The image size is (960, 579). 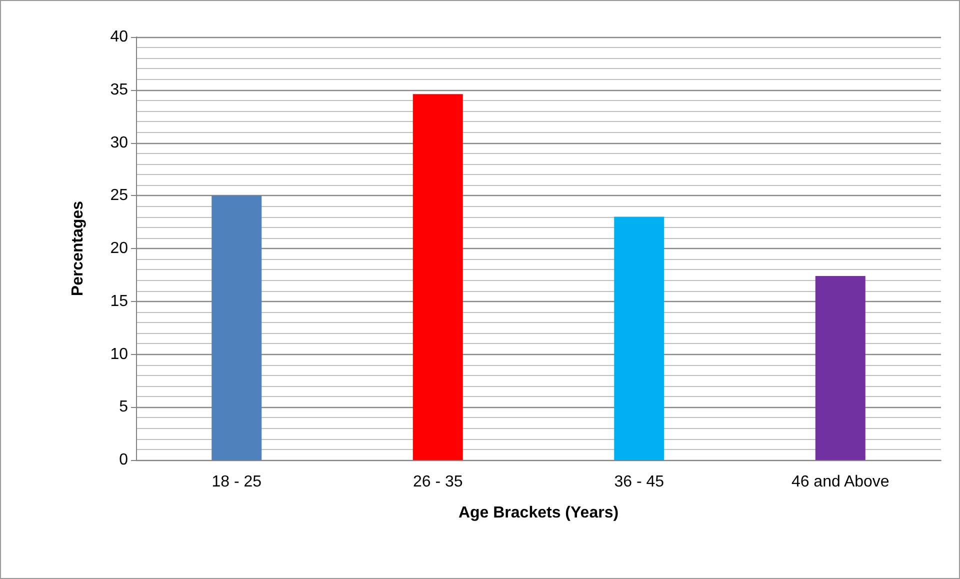 What do you see at coordinates (639, 482) in the screenshot?
I see `x-tick-label: 36 - 45` at bounding box center [639, 482].